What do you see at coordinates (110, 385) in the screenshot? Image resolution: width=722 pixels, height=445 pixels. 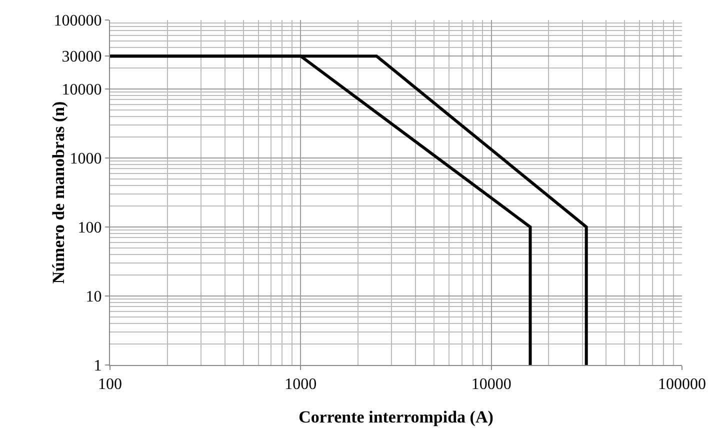 I see `x-tick-label: 100` at bounding box center [110, 385].